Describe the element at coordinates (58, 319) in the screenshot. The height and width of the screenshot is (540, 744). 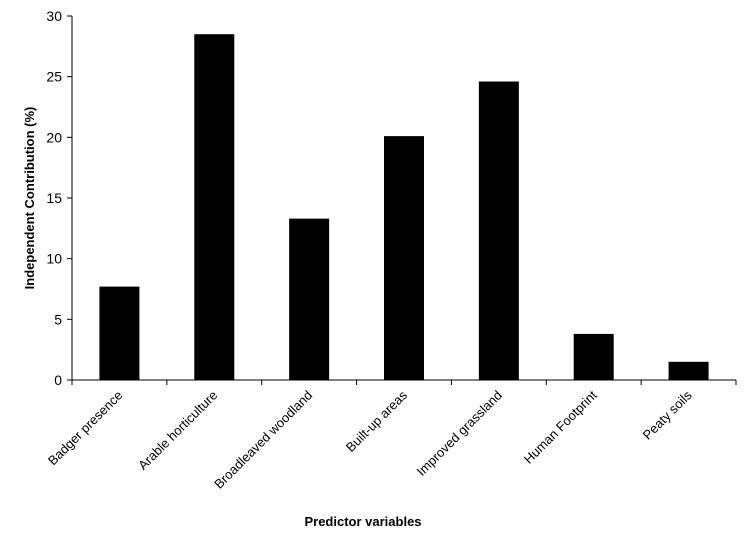
I see `y-tick-label: 5` at that location.